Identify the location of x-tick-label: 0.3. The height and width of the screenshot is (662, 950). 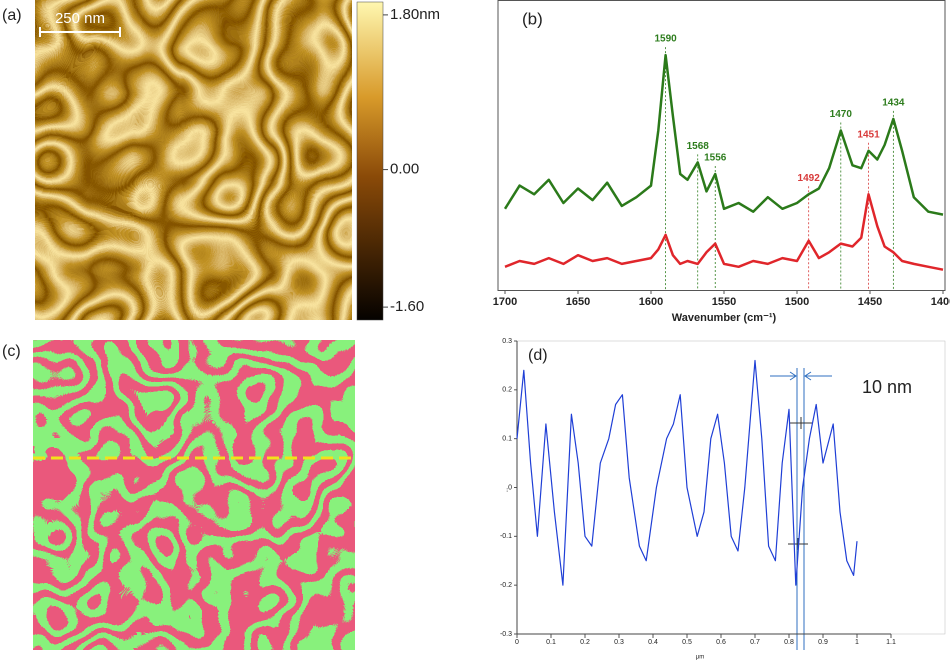
(619, 642).